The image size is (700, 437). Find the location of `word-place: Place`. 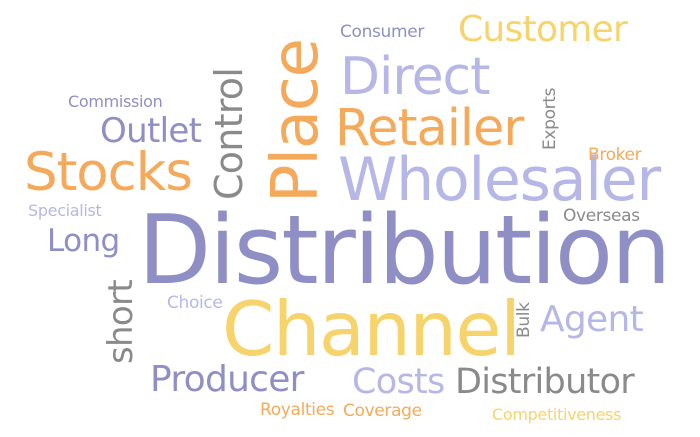

word-place: Place is located at coordinates (296, 121).